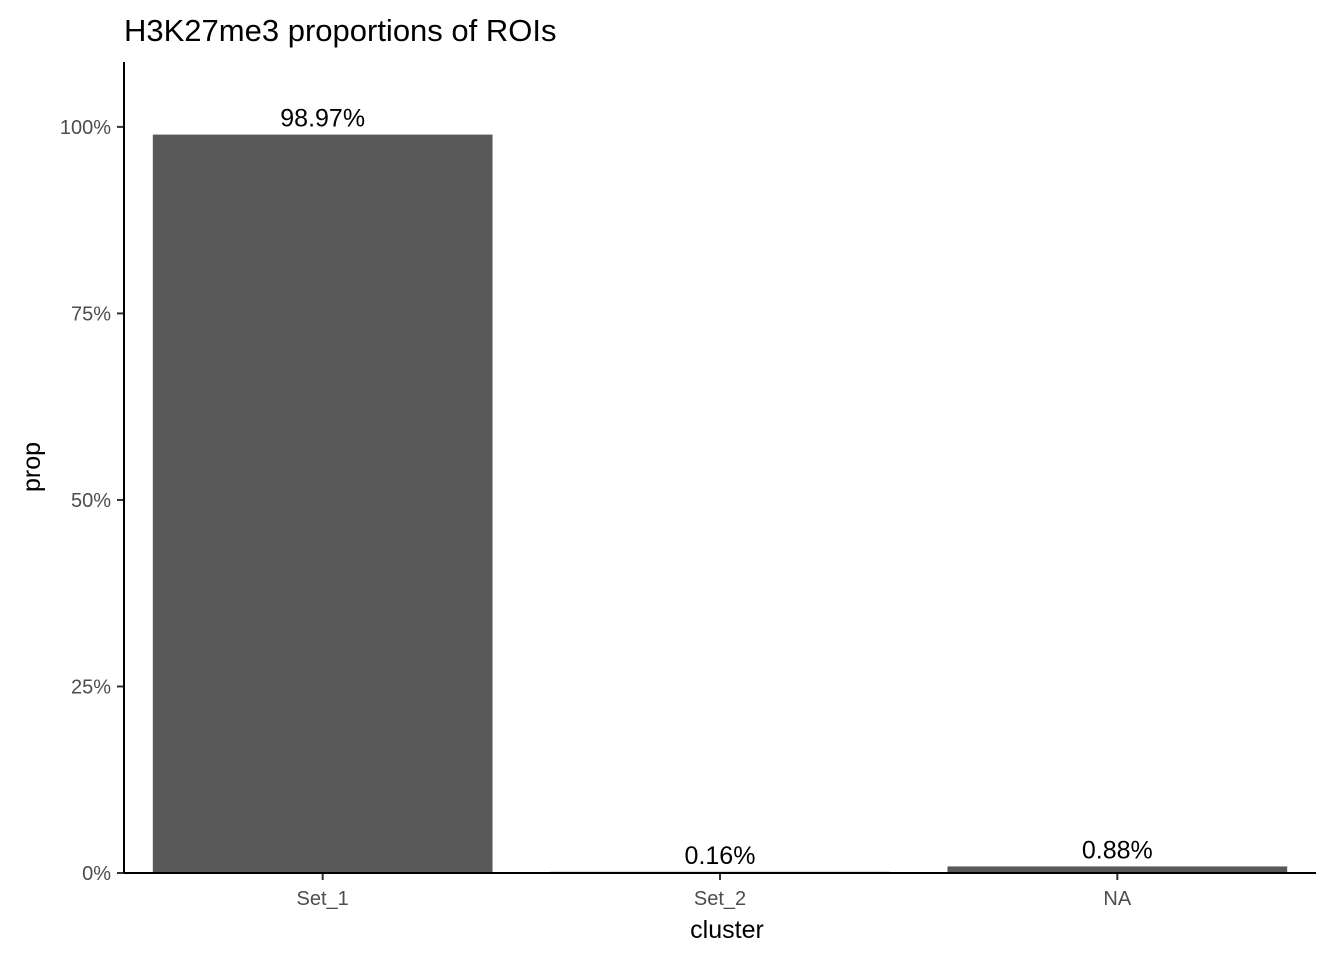 The width and height of the screenshot is (1344, 965). I want to click on data-label-set-1: 98.97%, so click(322, 119).